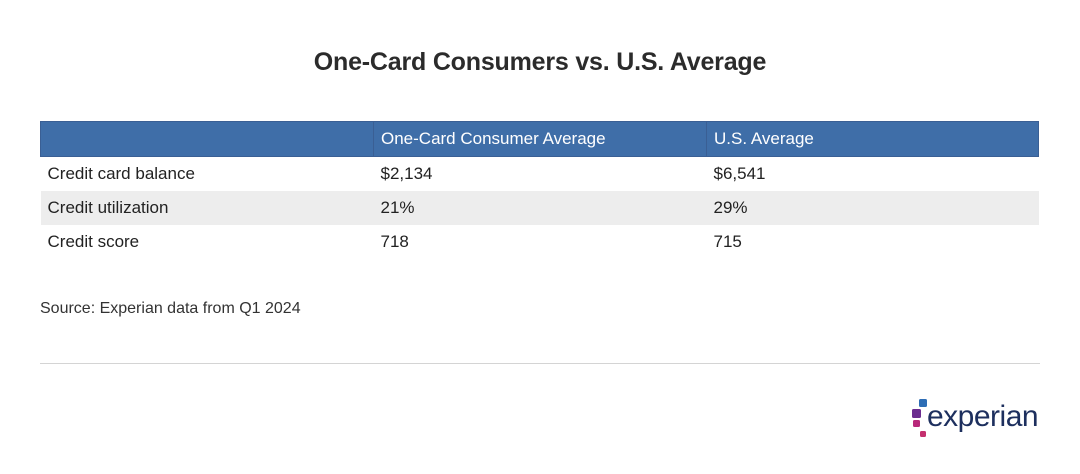 The width and height of the screenshot is (1080, 474). What do you see at coordinates (983, 416) in the screenshot?
I see `logo-wordmark: experian` at bounding box center [983, 416].